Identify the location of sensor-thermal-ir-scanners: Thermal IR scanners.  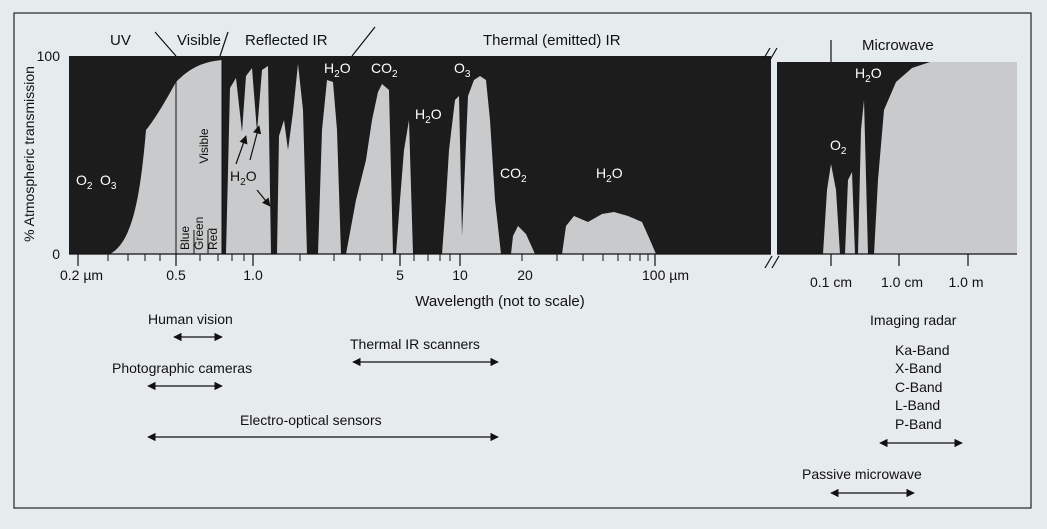
(415, 344).